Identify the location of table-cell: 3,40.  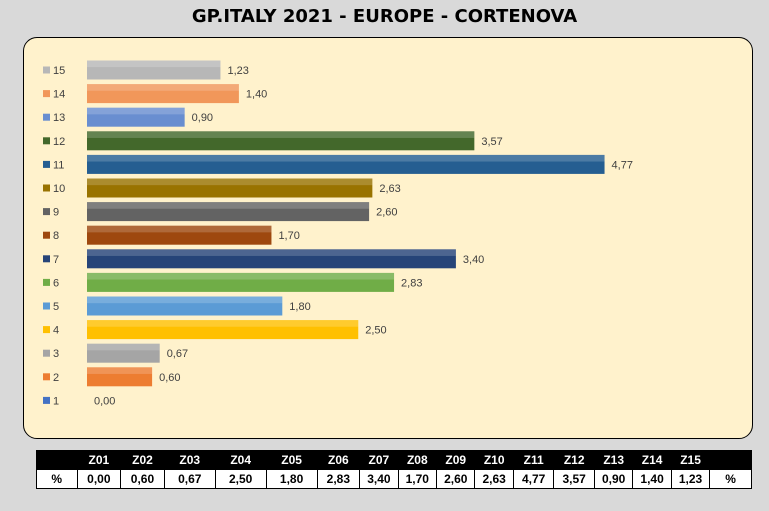
(379, 479).